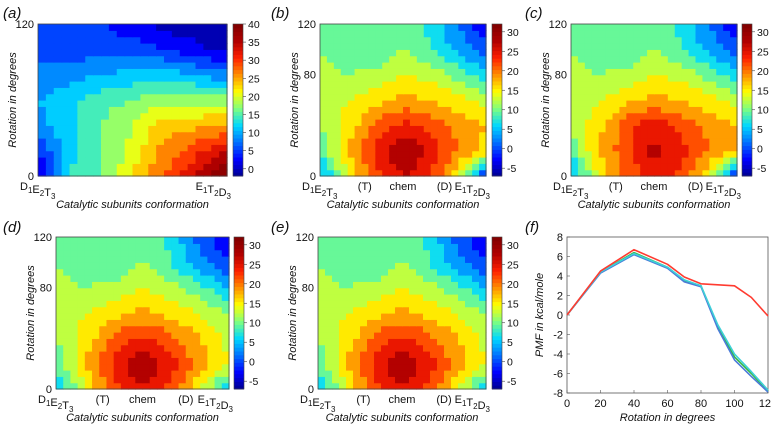 This screenshot has width=771, height=433. I want to click on colorbar-tick-label: 20, so click(254, 97).